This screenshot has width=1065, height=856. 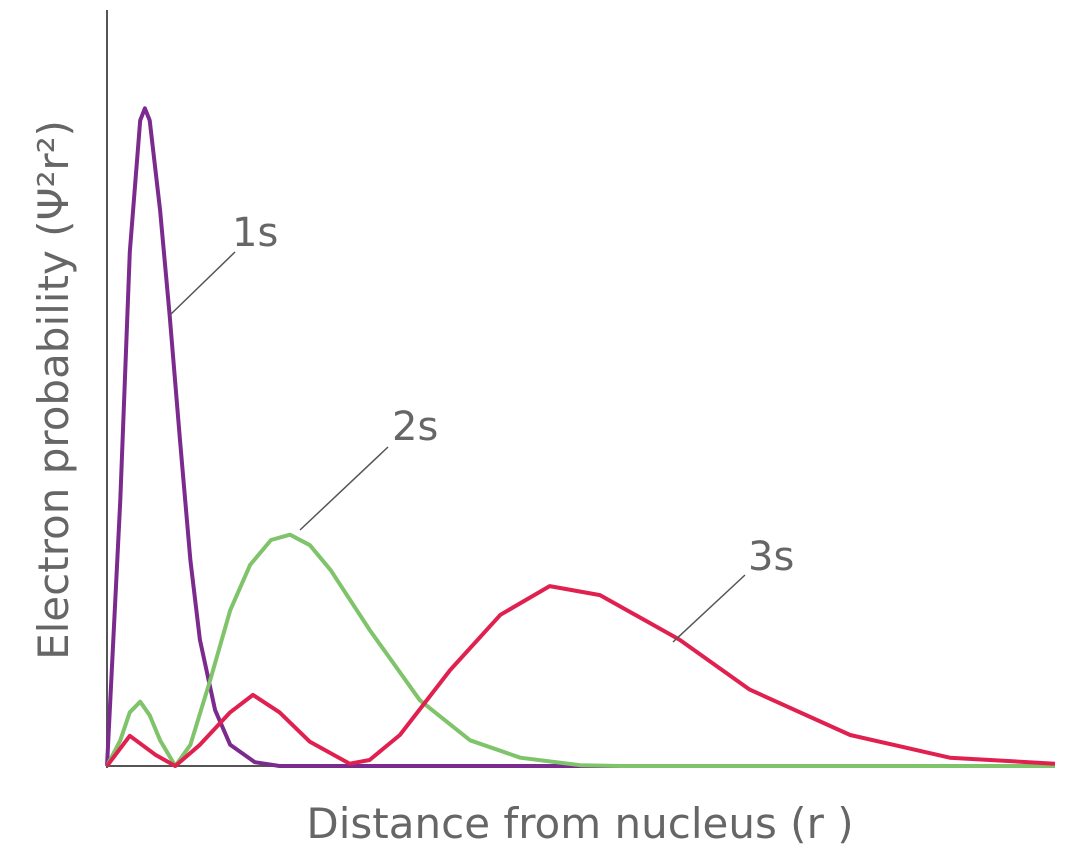 What do you see at coordinates (255, 233) in the screenshot?
I see `series-label: 1s` at bounding box center [255, 233].